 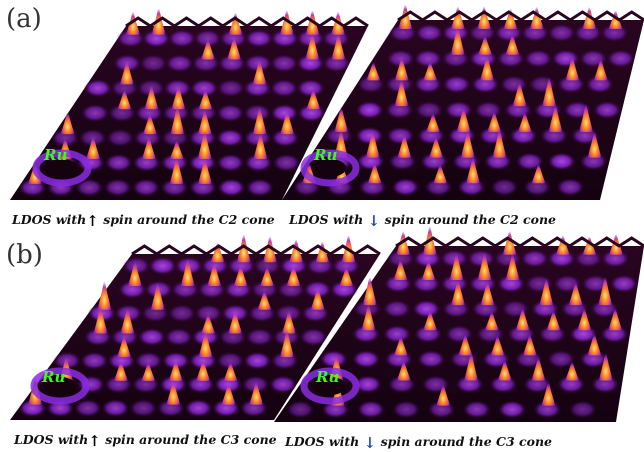 I want to click on caption-a-down-post: spin around the C2 cone, so click(x=470, y=219).